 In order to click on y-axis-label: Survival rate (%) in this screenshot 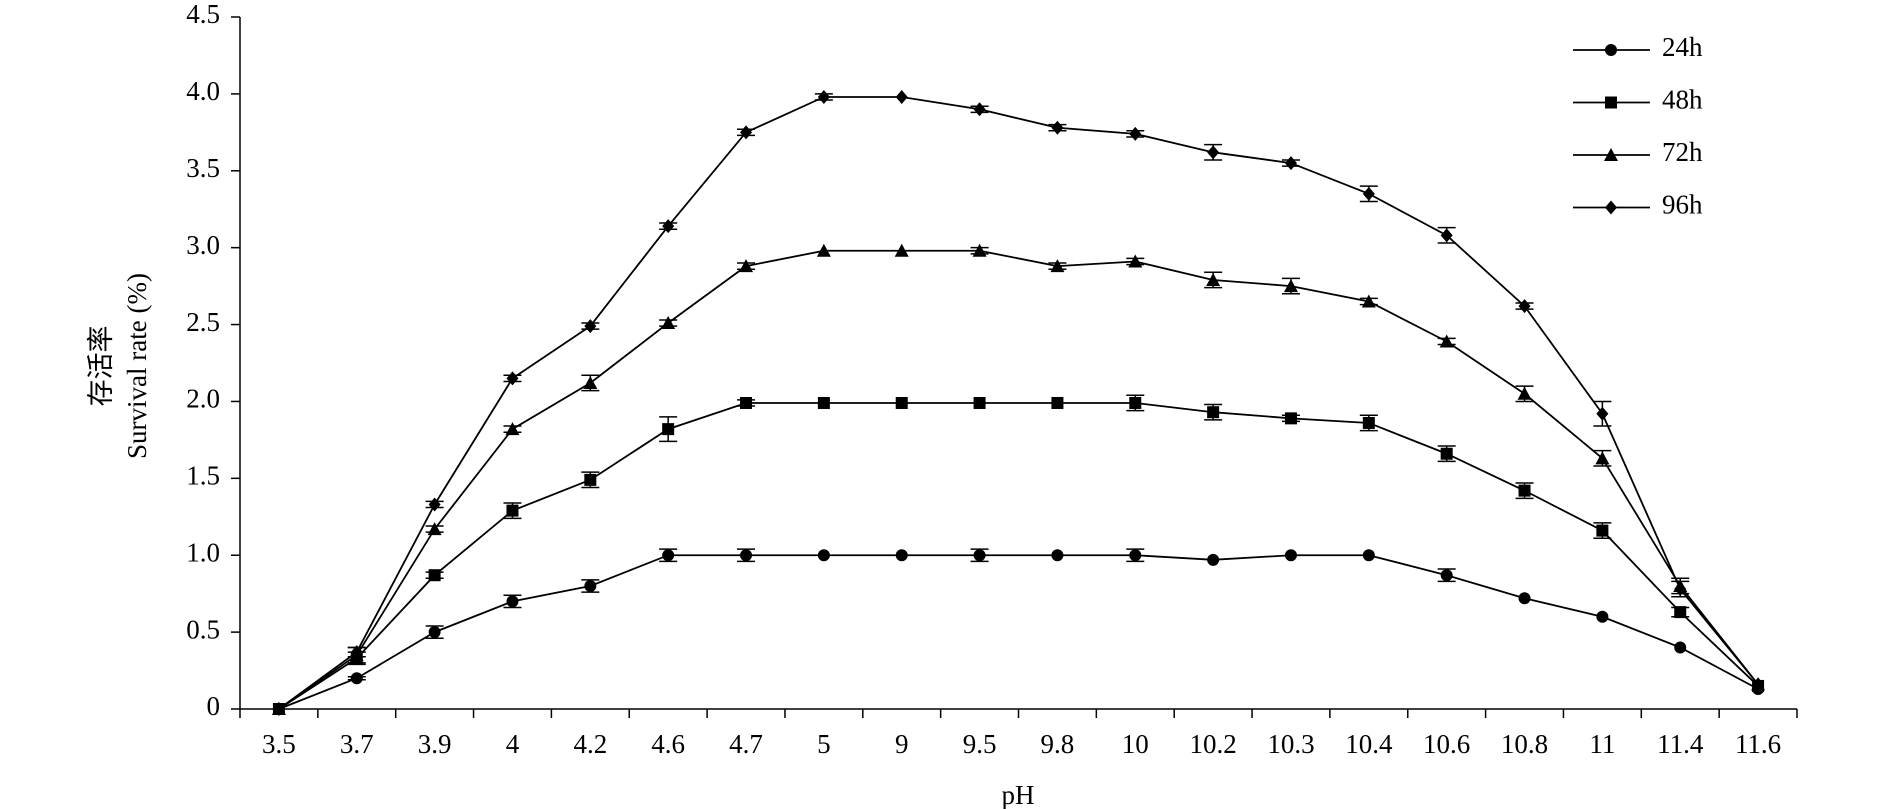, I will do `click(137, 366)`.